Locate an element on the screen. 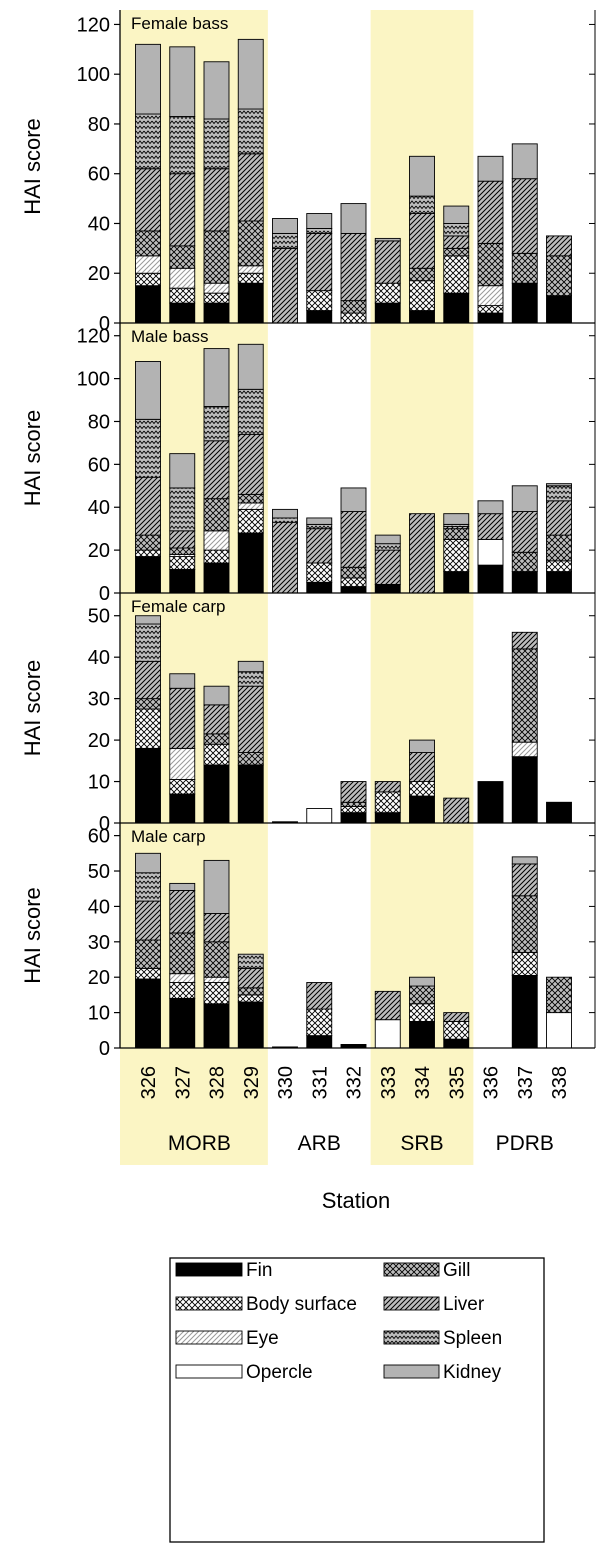 The image size is (605, 1548). y-tick-label: 0 is located at coordinates (104, 324).